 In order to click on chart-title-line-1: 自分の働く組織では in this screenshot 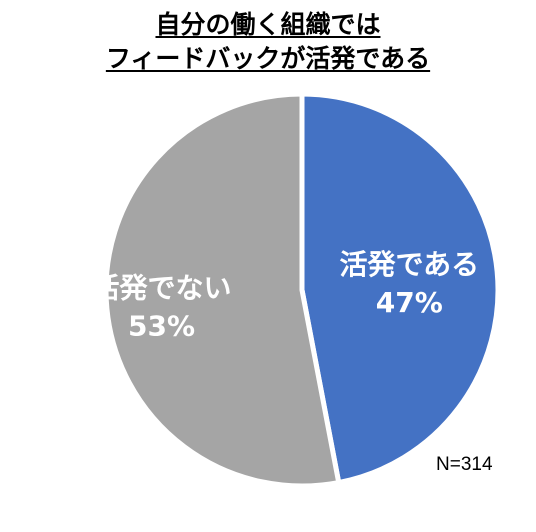, I will do `click(268, 24)`.